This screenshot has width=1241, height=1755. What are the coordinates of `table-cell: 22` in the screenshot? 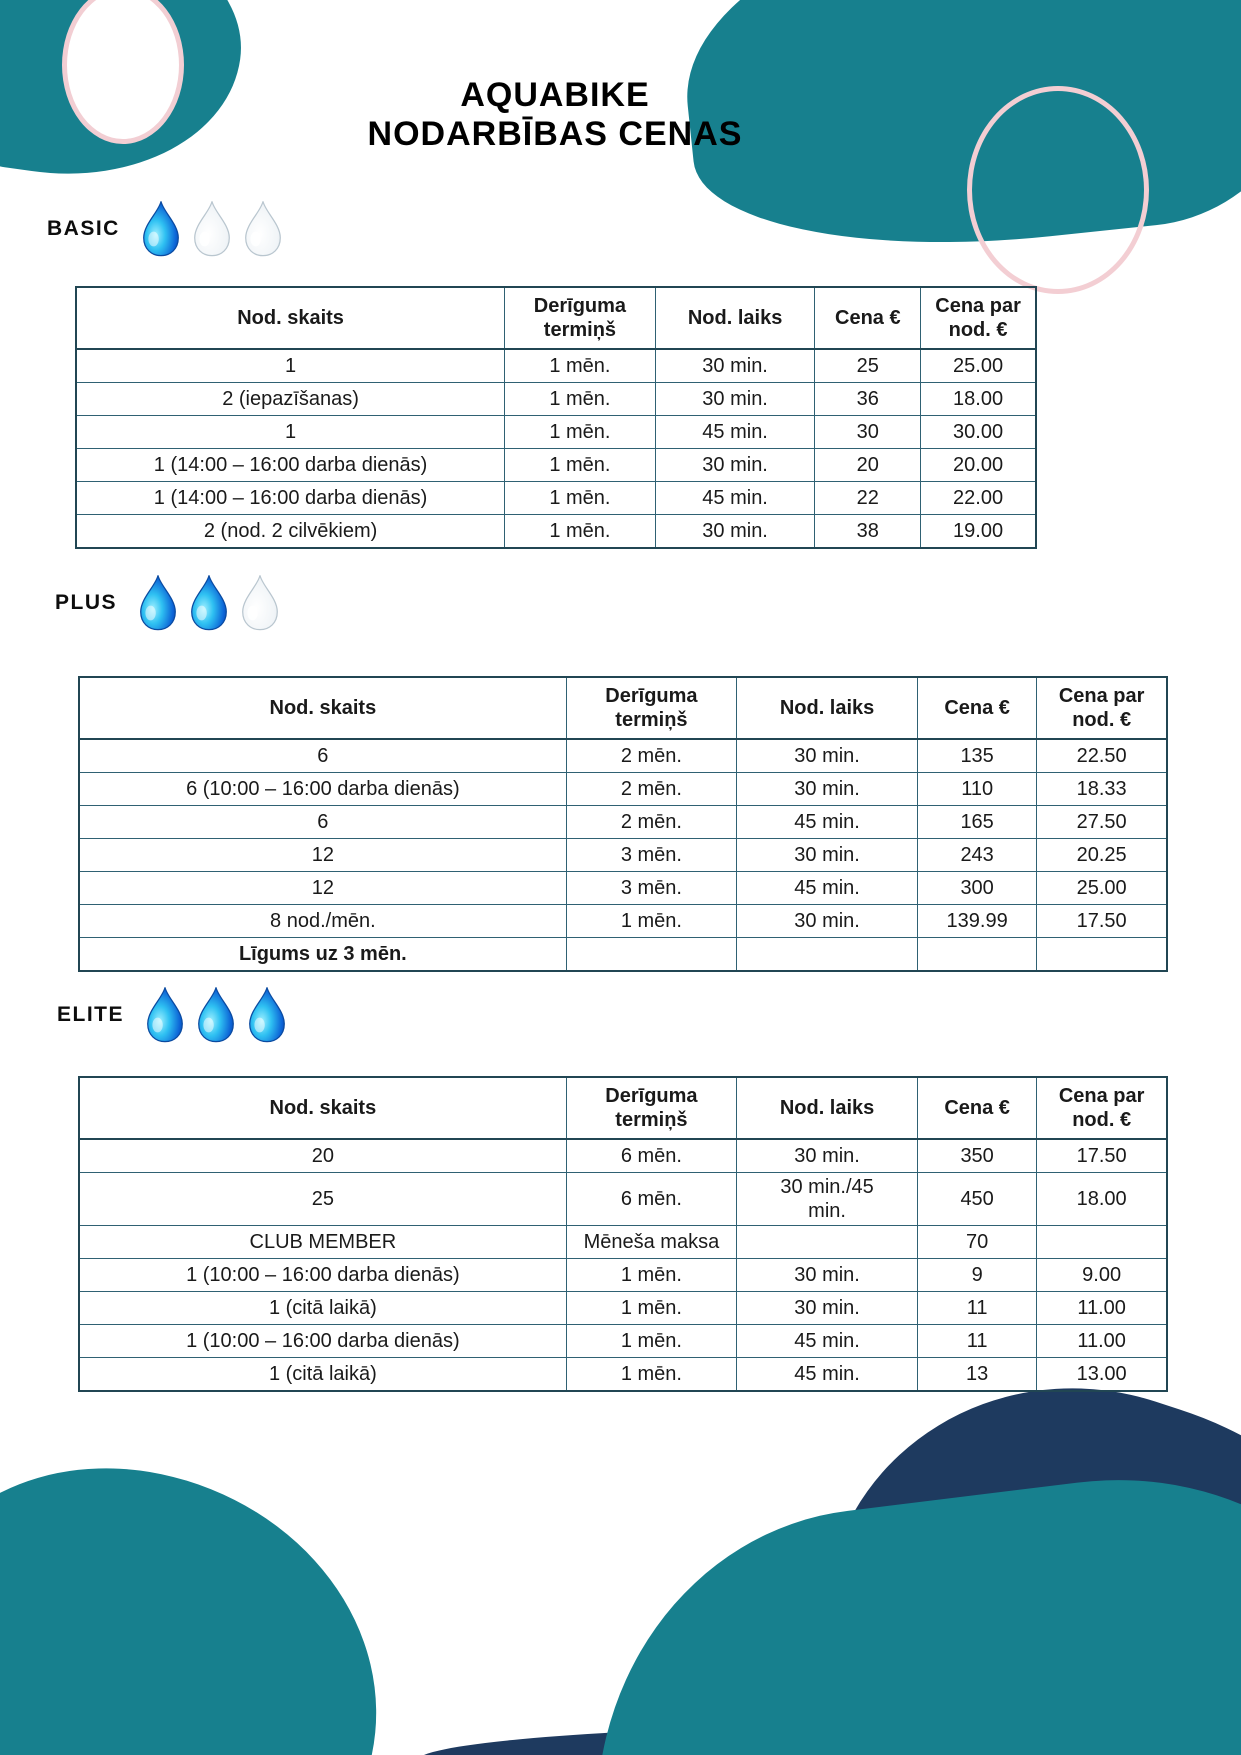 It's located at (868, 498).